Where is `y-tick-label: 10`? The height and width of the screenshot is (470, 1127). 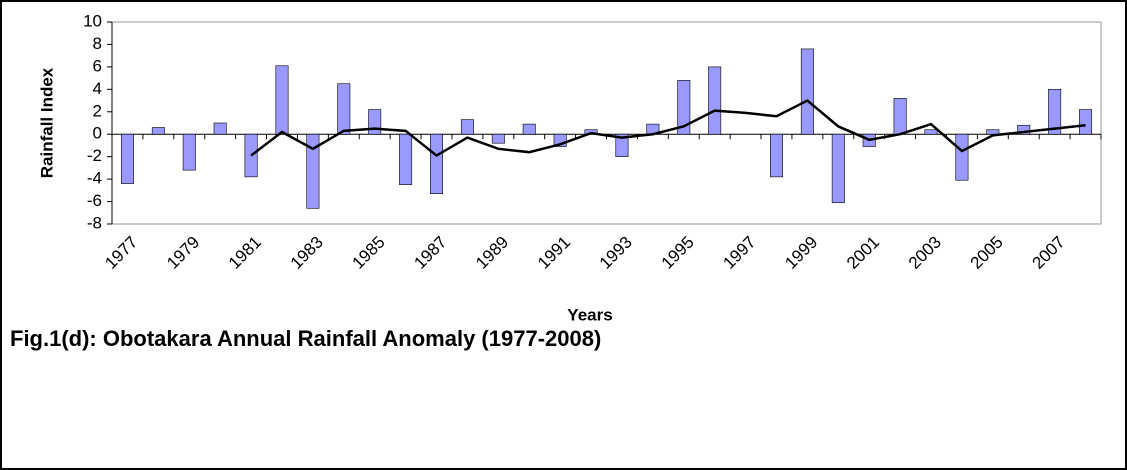
y-tick-label: 10 is located at coordinates (92, 20).